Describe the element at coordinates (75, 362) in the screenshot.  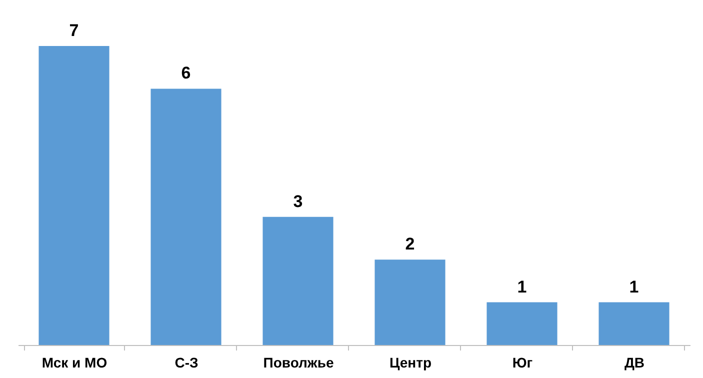
I see `x-tick-label: Мск и МО` at that location.